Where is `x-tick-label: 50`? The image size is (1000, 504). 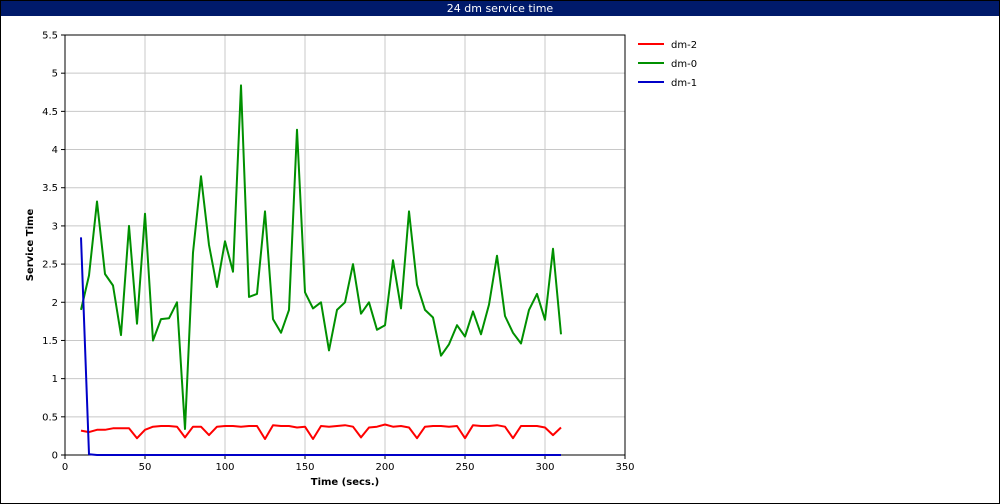
x-tick-label: 50 is located at coordinates (145, 467).